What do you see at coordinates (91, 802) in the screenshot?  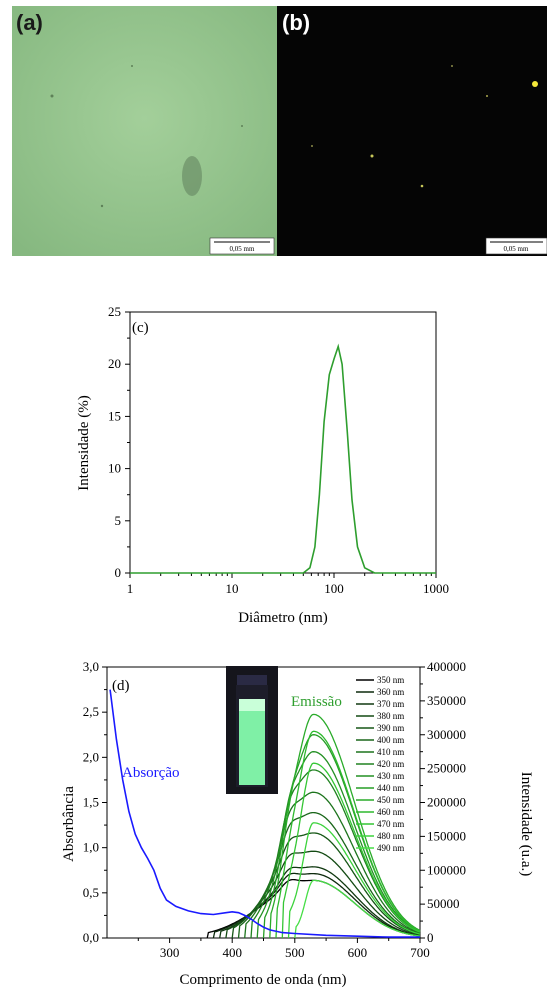 I see `chart-d-ytick-label: 1,5` at bounding box center [91, 802].